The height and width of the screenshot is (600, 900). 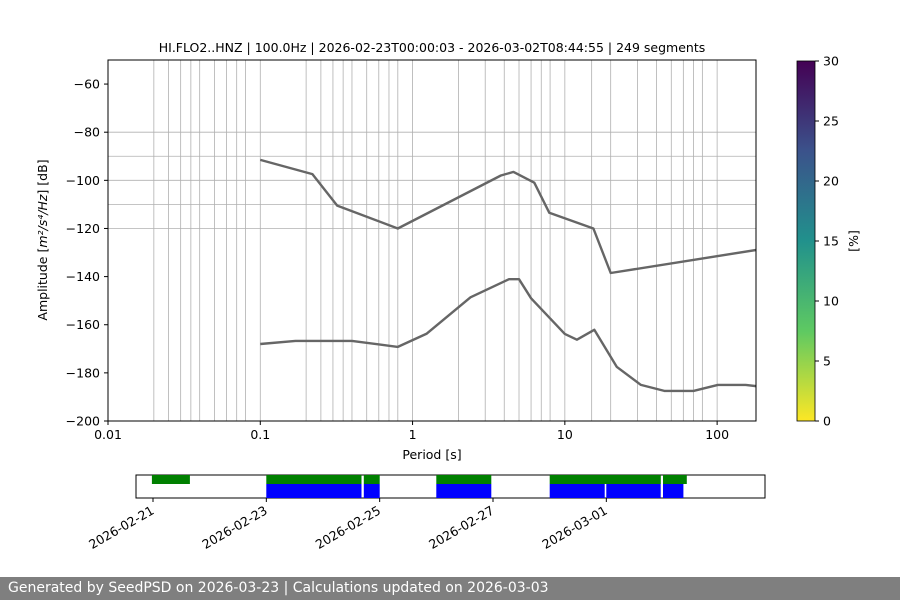 I want to click on x-axis-ticks: 0.01 0.1 1 10 100, so click(x=411, y=431).